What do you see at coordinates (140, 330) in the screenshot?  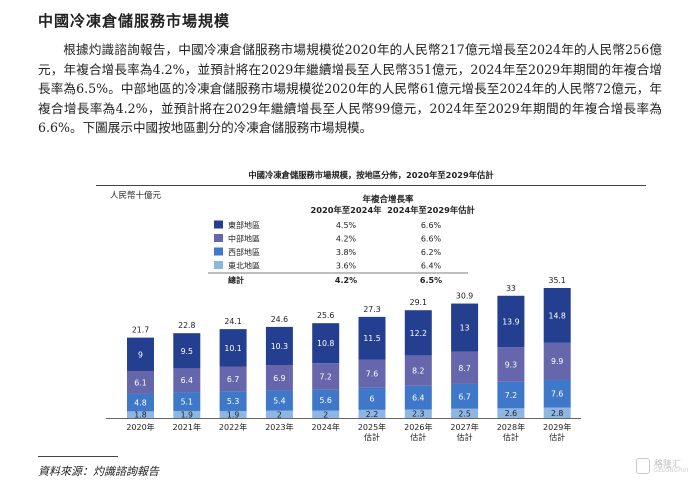 I see `bar-total-label-0: 21.7` at bounding box center [140, 330].